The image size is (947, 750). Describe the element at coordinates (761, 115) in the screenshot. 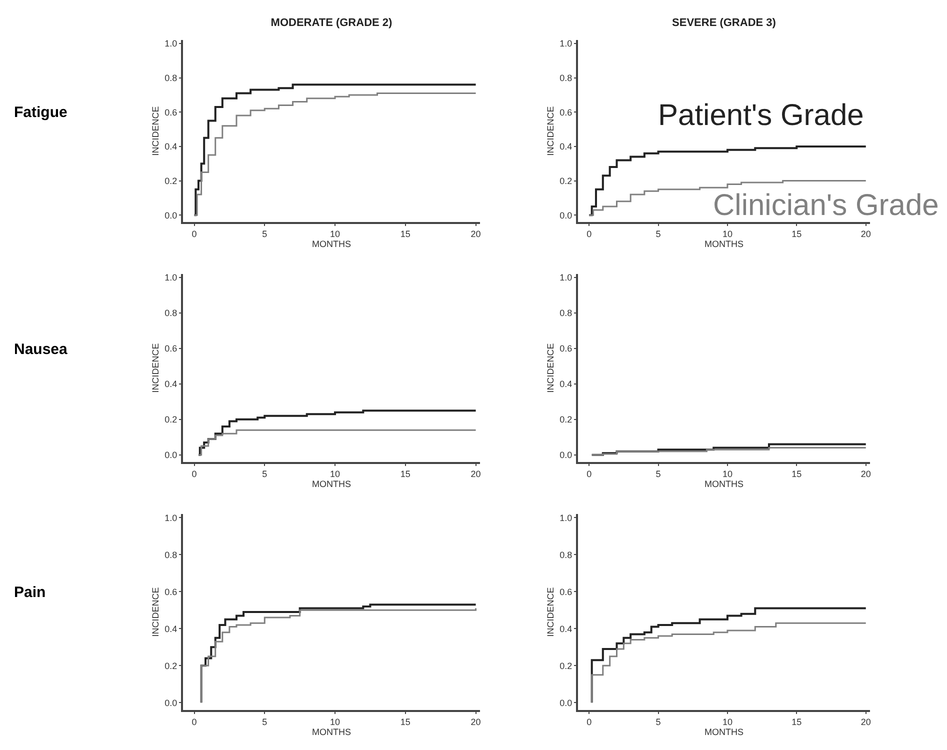

I see `series-label: Patient's Grade` at that location.